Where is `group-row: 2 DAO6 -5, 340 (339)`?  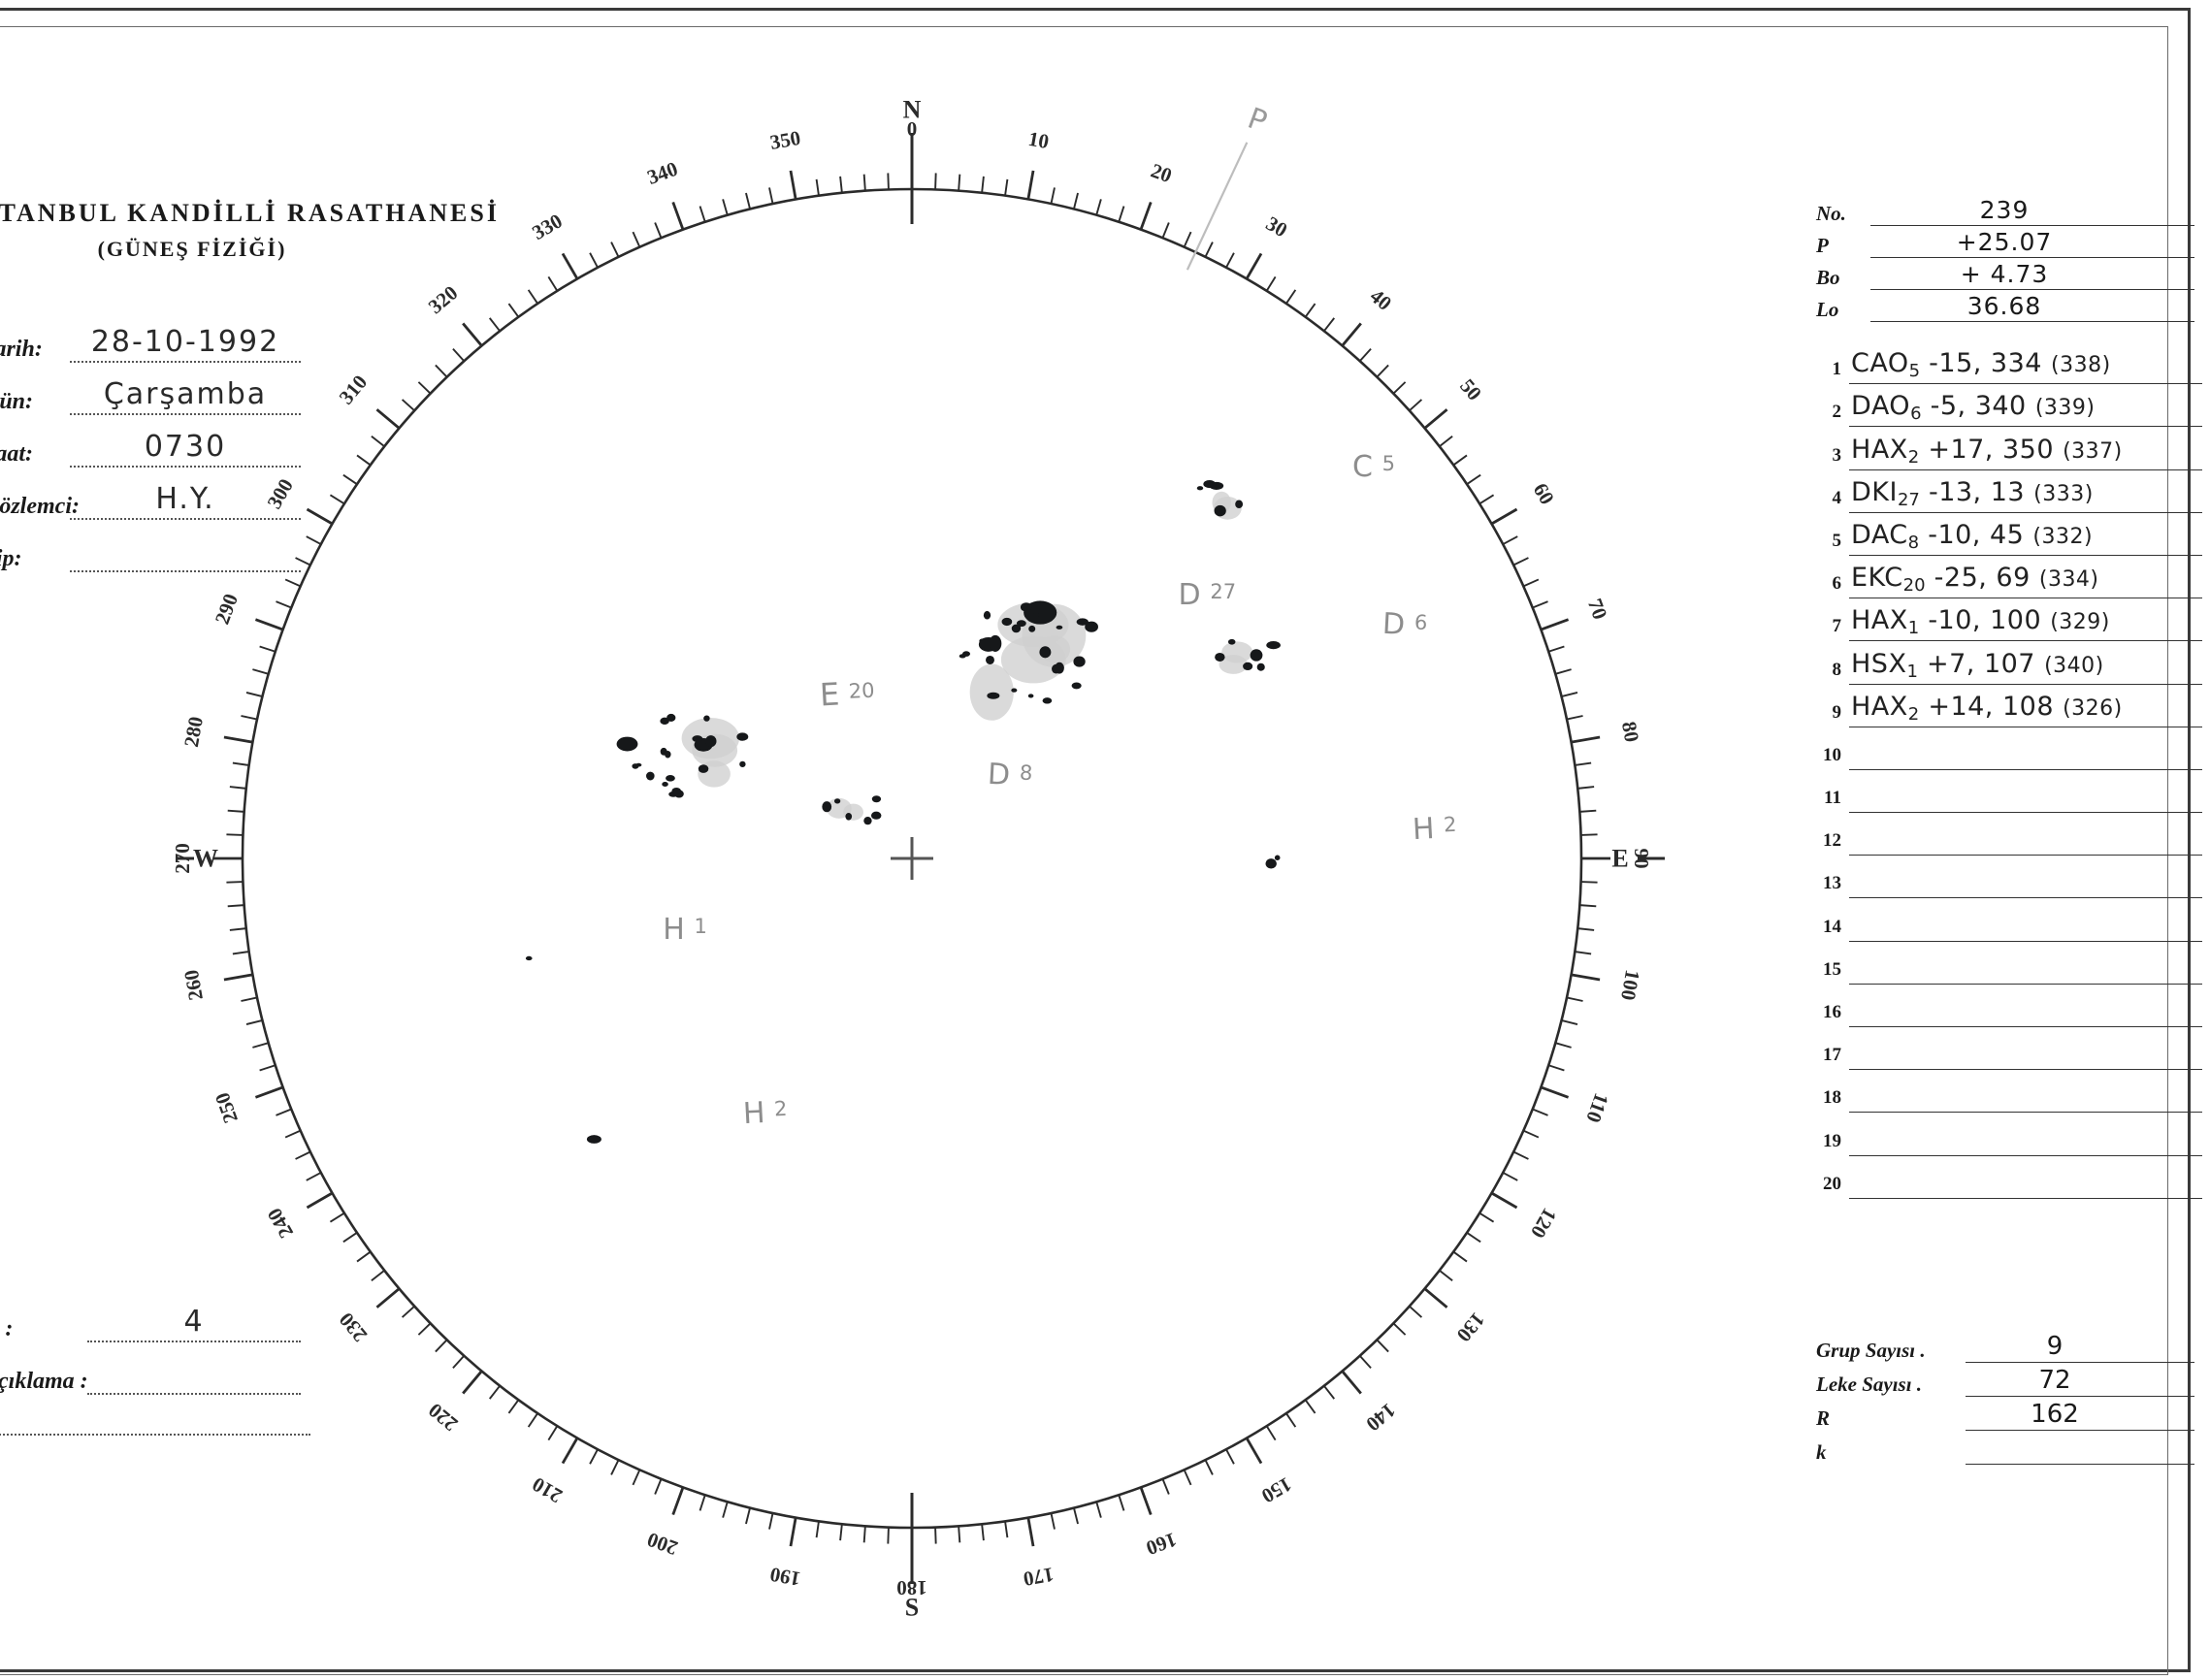 group-row: 2 DAO6 -5, 340 (339) is located at coordinates (2009, 406).